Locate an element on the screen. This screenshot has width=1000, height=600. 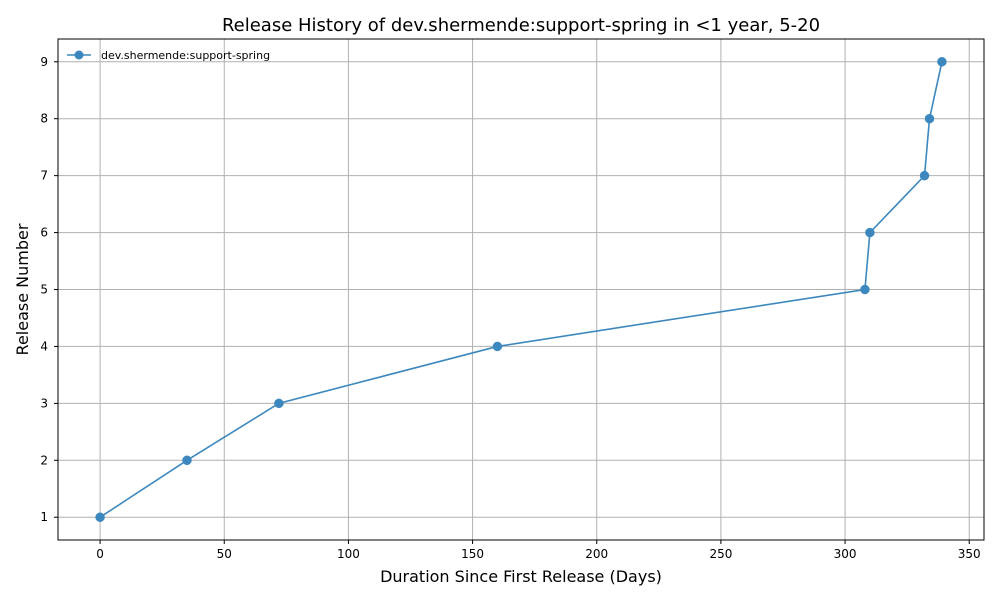
y-tick-label: 4 is located at coordinates (44, 346).